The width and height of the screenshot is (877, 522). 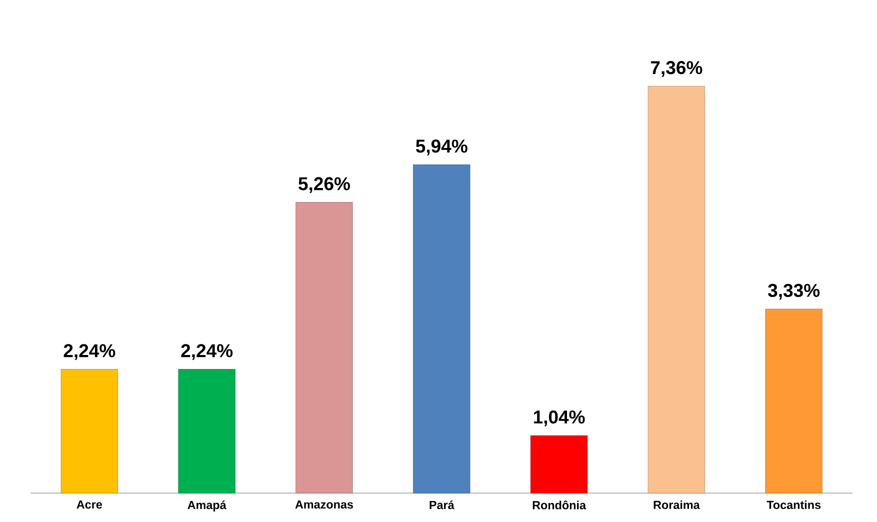 What do you see at coordinates (559, 418) in the screenshot?
I see `data-label: 1,04%` at bounding box center [559, 418].